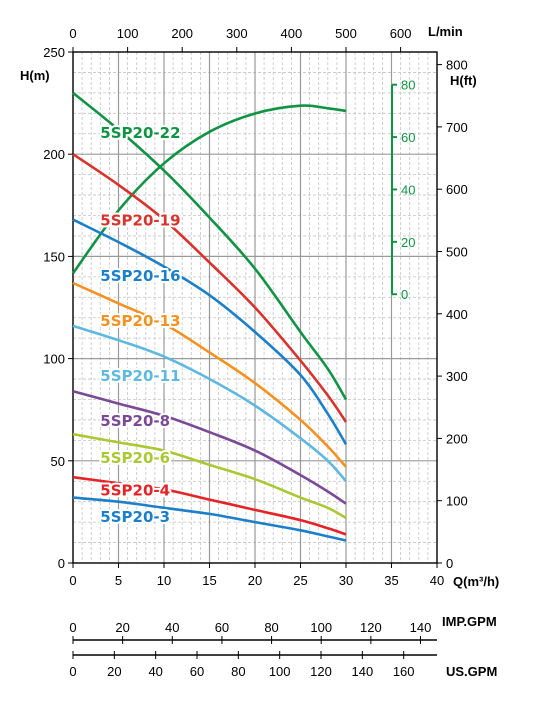  I want to click on y-tick-label: 50, so click(58, 461).